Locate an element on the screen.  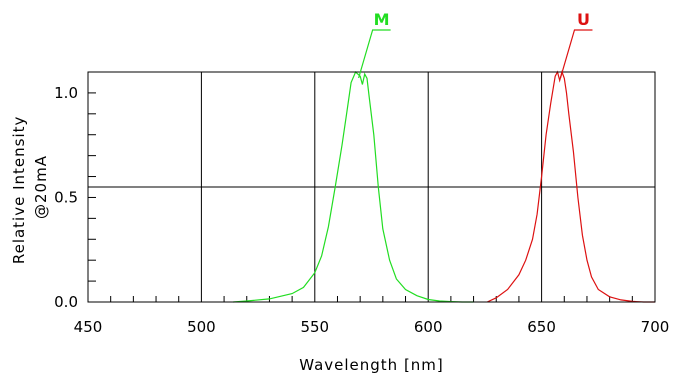
series-label-M: M is located at coordinates (382, 19).